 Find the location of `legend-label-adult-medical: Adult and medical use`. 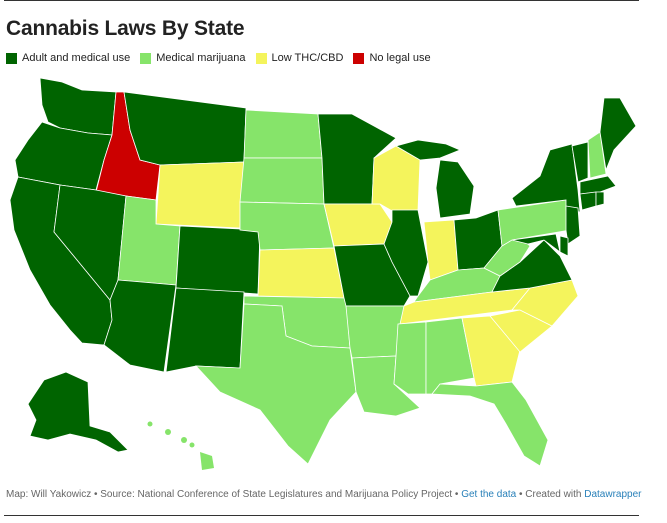

legend-label-adult-medical: Adult and medical use is located at coordinates (76, 58).